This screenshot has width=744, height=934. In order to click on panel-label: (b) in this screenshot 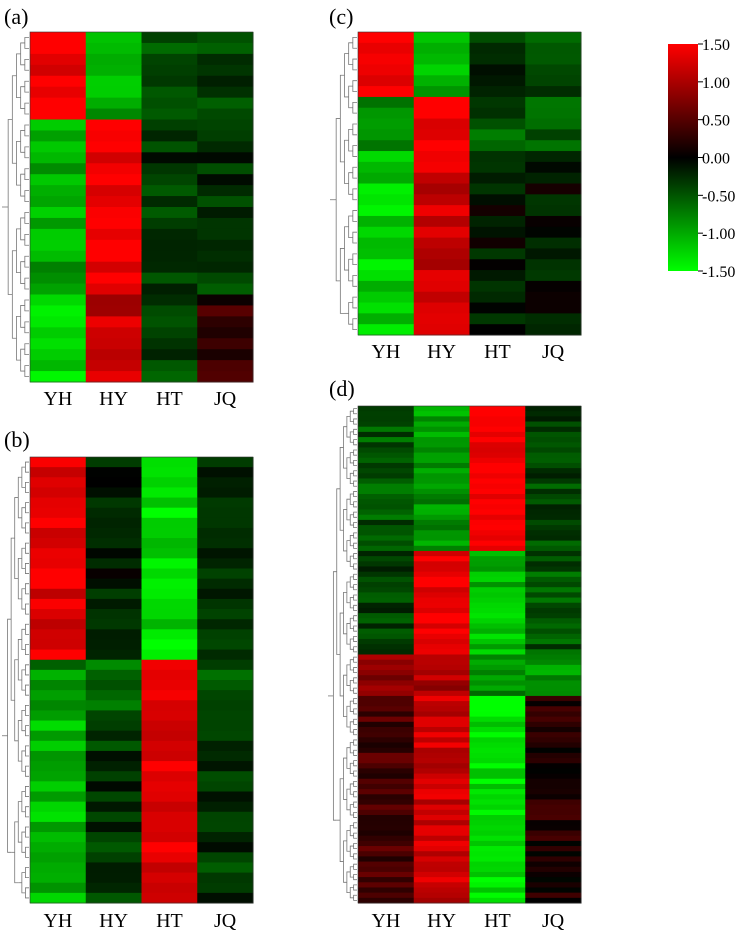, I will do `click(17, 439)`.